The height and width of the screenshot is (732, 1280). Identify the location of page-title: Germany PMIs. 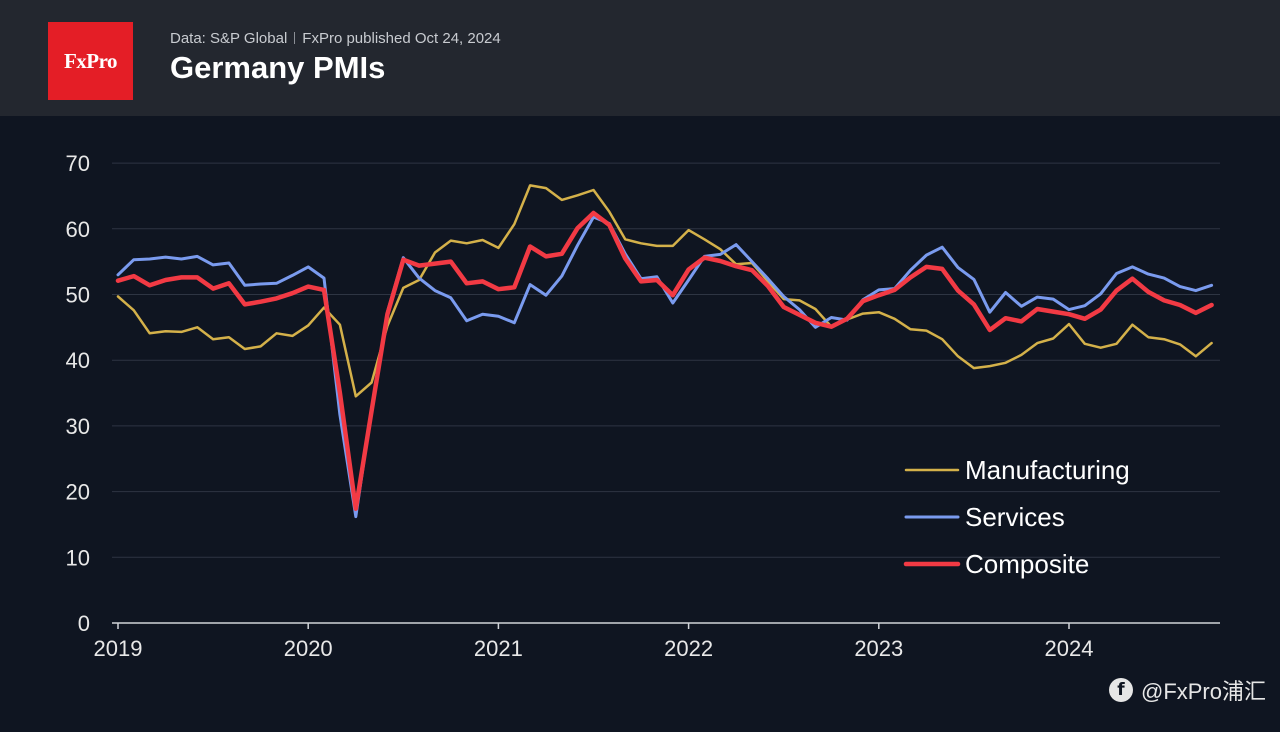
(278, 67).